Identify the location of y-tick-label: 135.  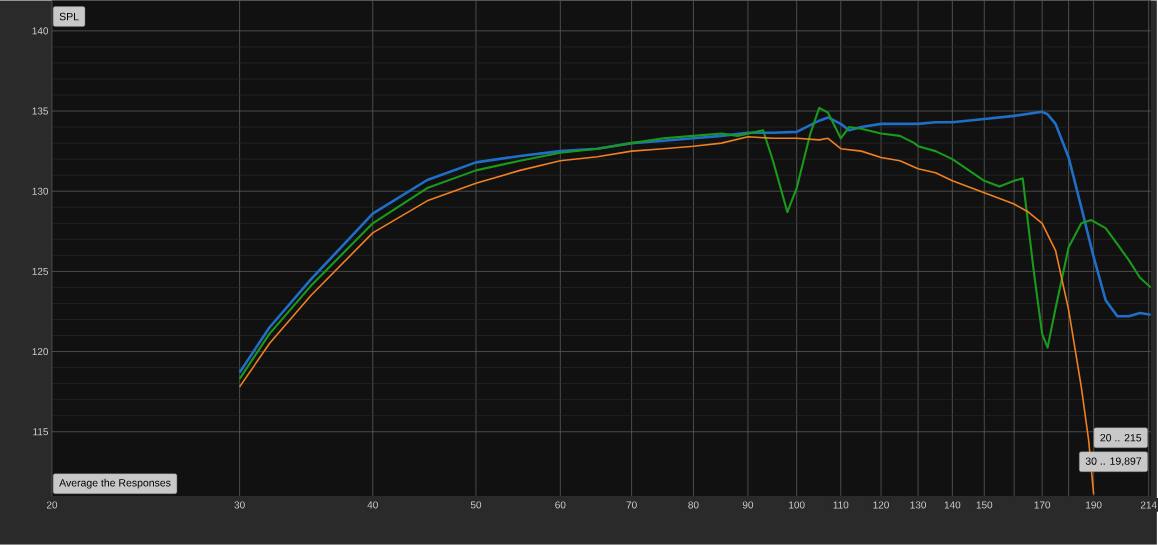
(40, 111).